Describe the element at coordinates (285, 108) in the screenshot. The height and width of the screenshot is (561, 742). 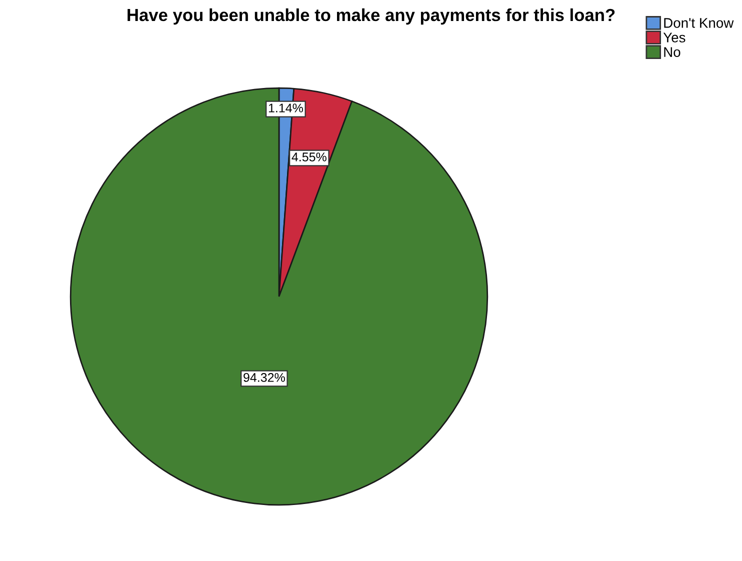
I see `data-label: 1.14%` at that location.